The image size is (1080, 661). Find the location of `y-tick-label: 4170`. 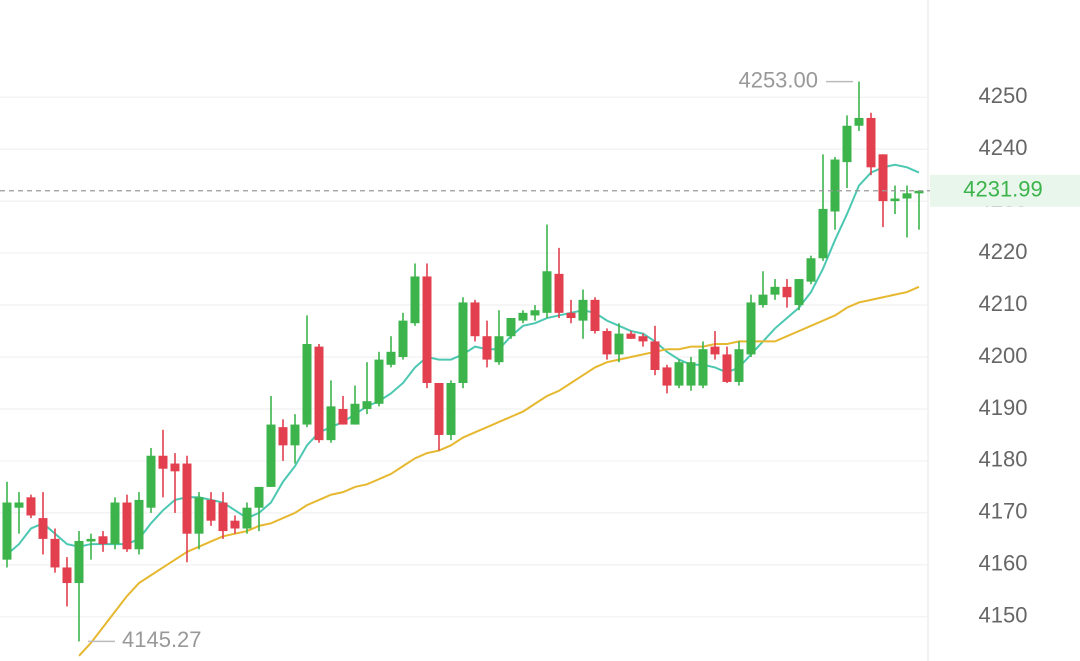

y-tick-label: 4170 is located at coordinates (1003, 511).